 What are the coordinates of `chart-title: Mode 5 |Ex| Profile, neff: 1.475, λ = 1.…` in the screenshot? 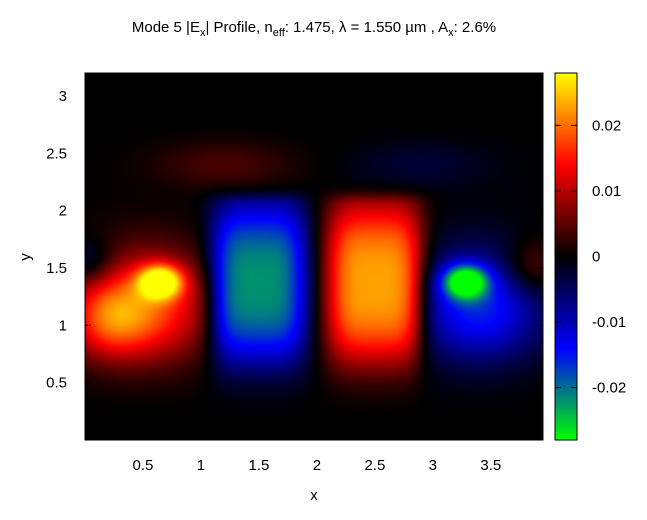 It's located at (314, 29).